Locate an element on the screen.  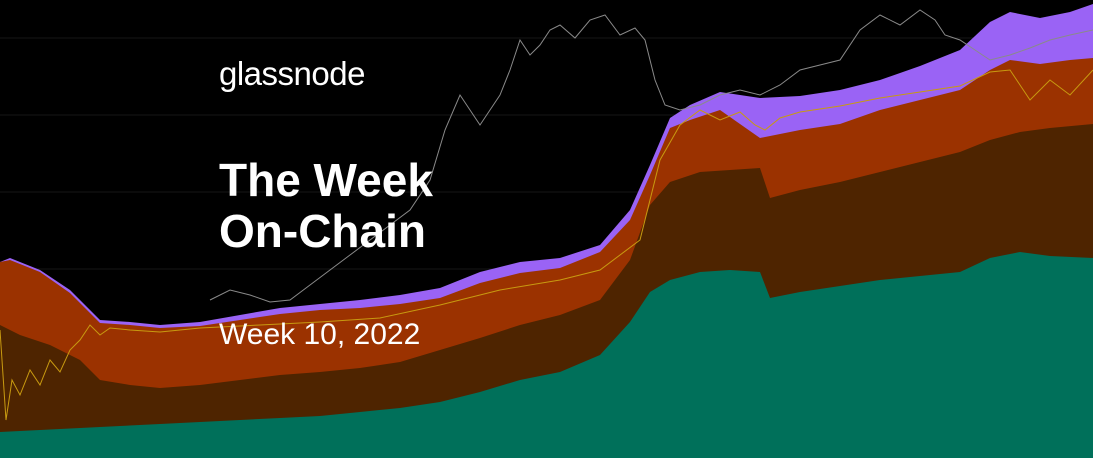
title-line-2: On-Chain is located at coordinates (322, 231).